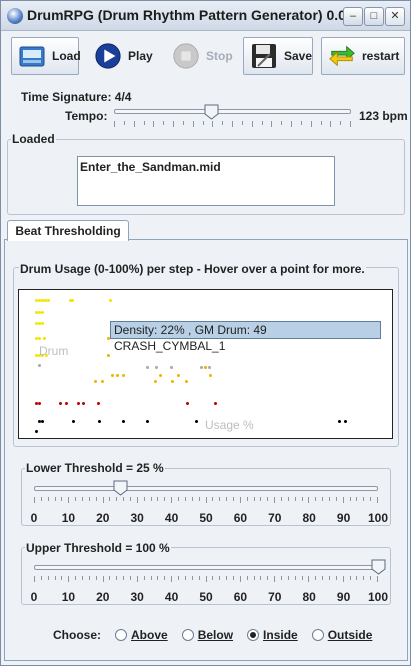 The height and width of the screenshot is (666, 411). Describe the element at coordinates (378, 567) in the screenshot. I see `upper-threshold-thumb` at that location.